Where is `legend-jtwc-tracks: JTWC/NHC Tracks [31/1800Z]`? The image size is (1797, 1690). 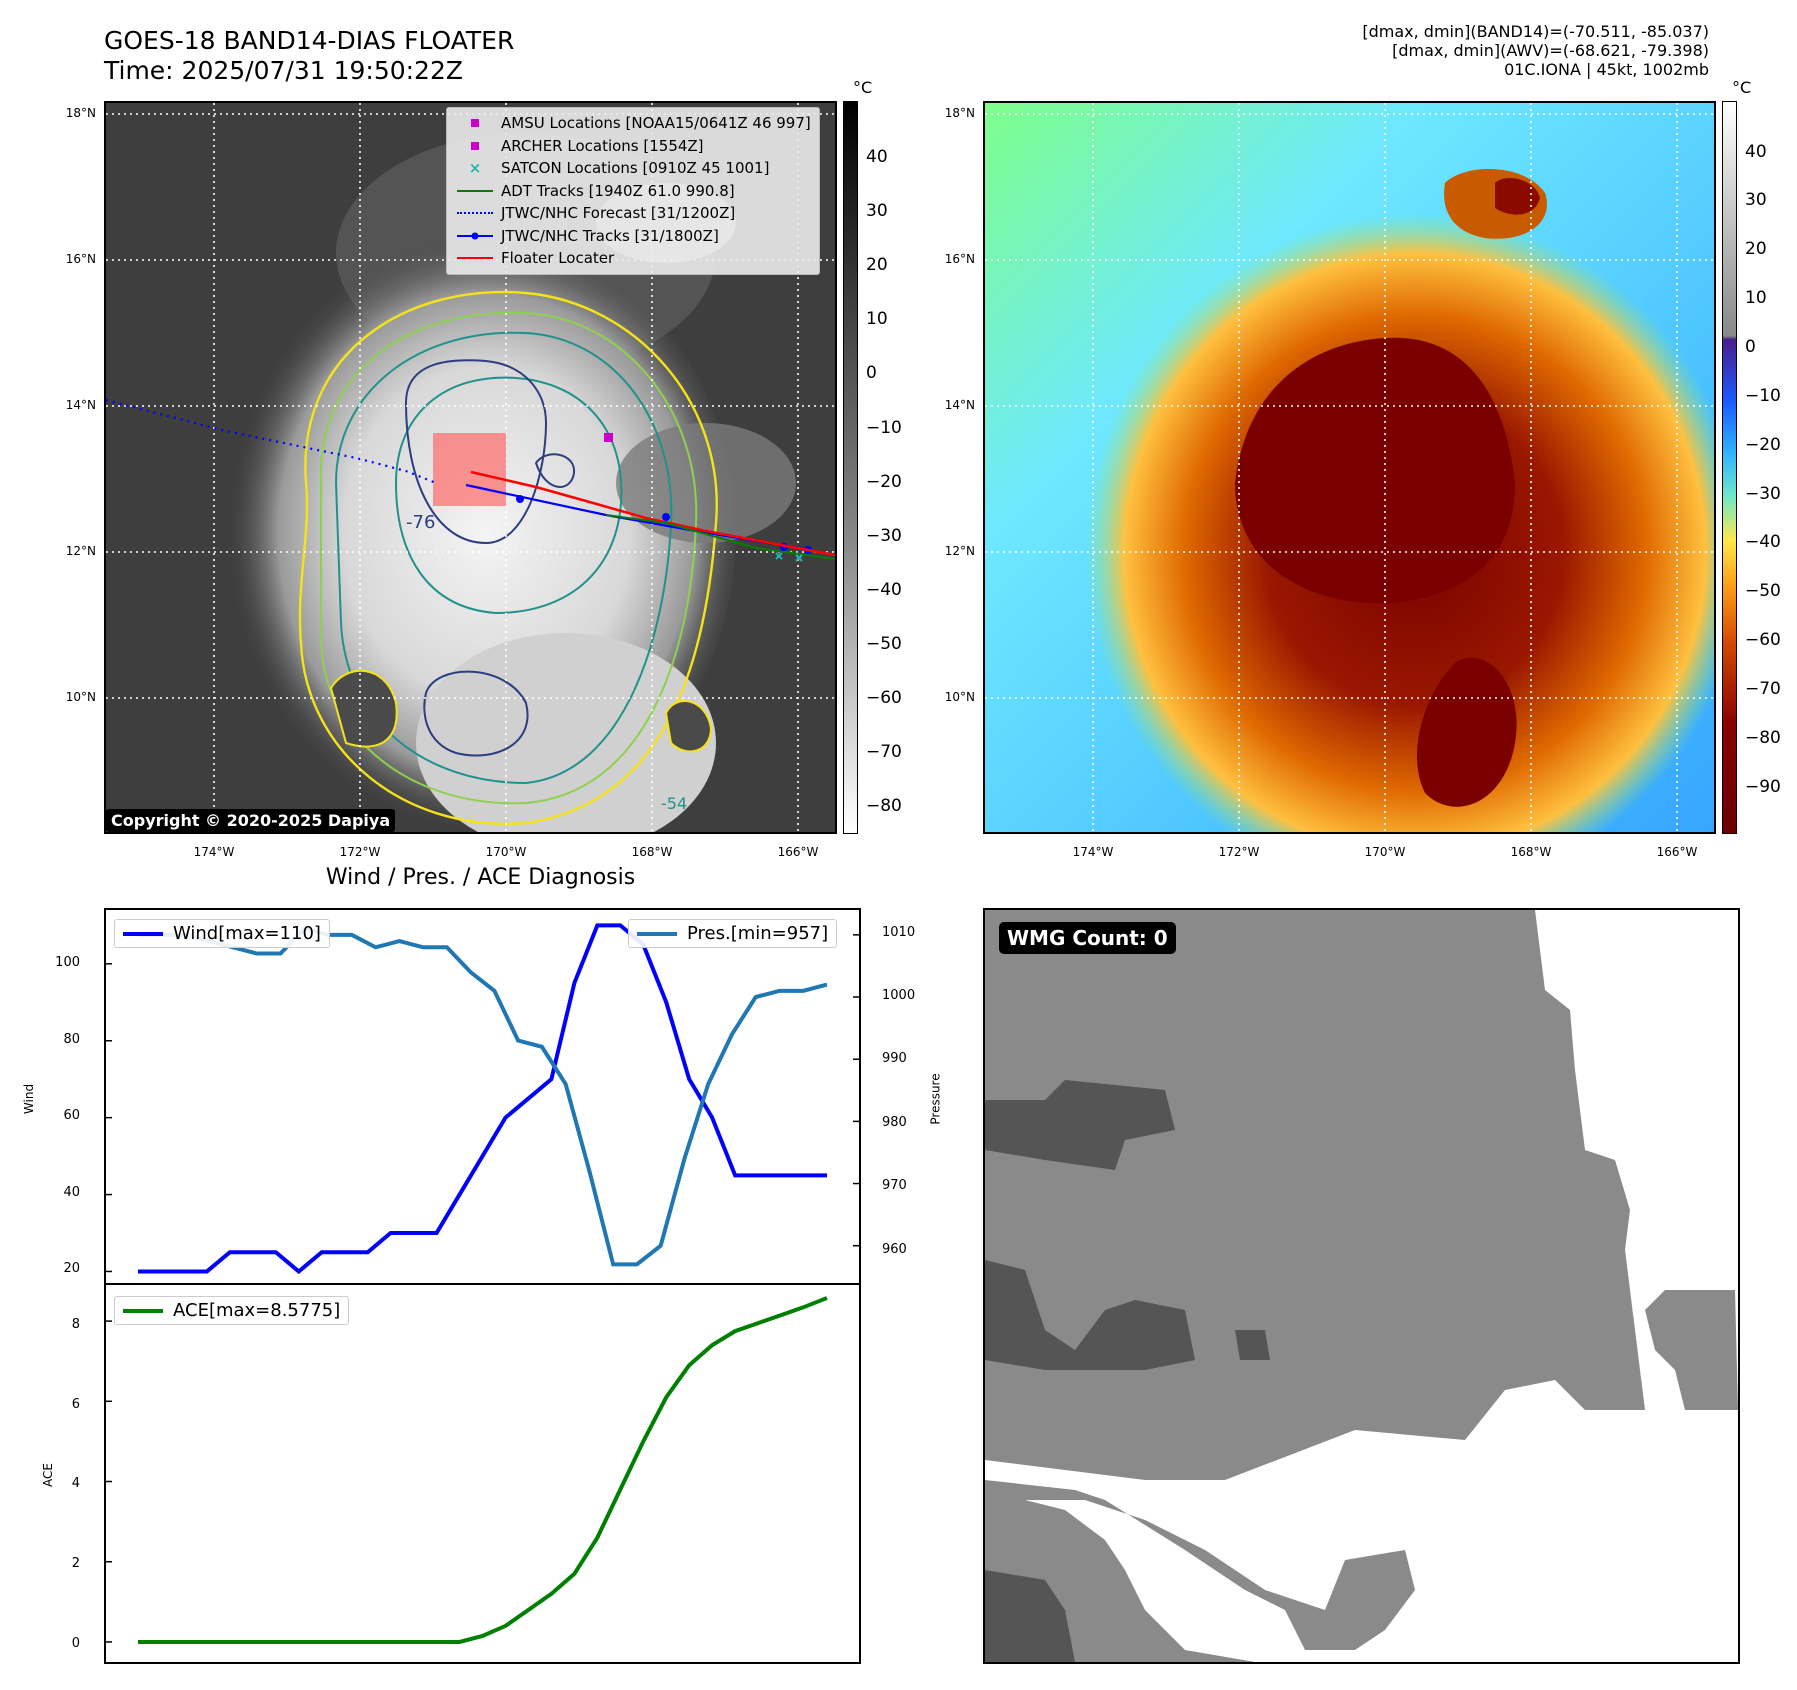
legend-jtwc-tracks: JTWC/NHC Tracks [31/1800Z] is located at coordinates (633, 236).